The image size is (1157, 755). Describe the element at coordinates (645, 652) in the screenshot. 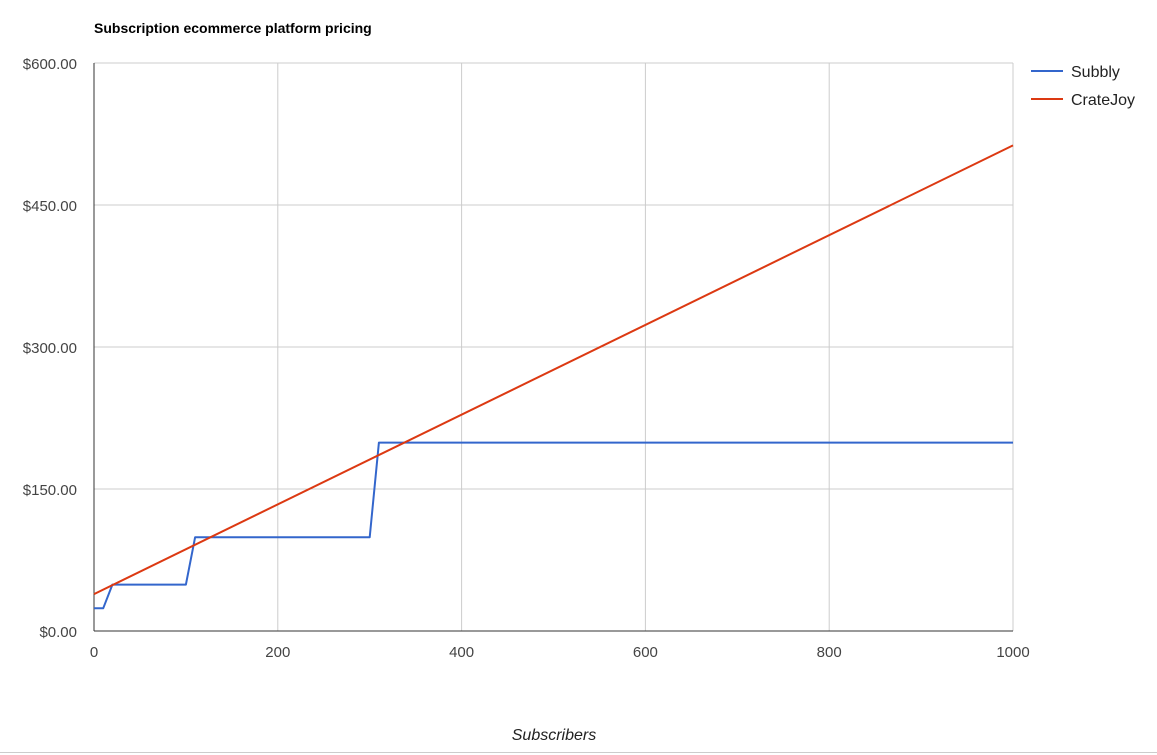

I see `x-tick-label: 600` at that location.